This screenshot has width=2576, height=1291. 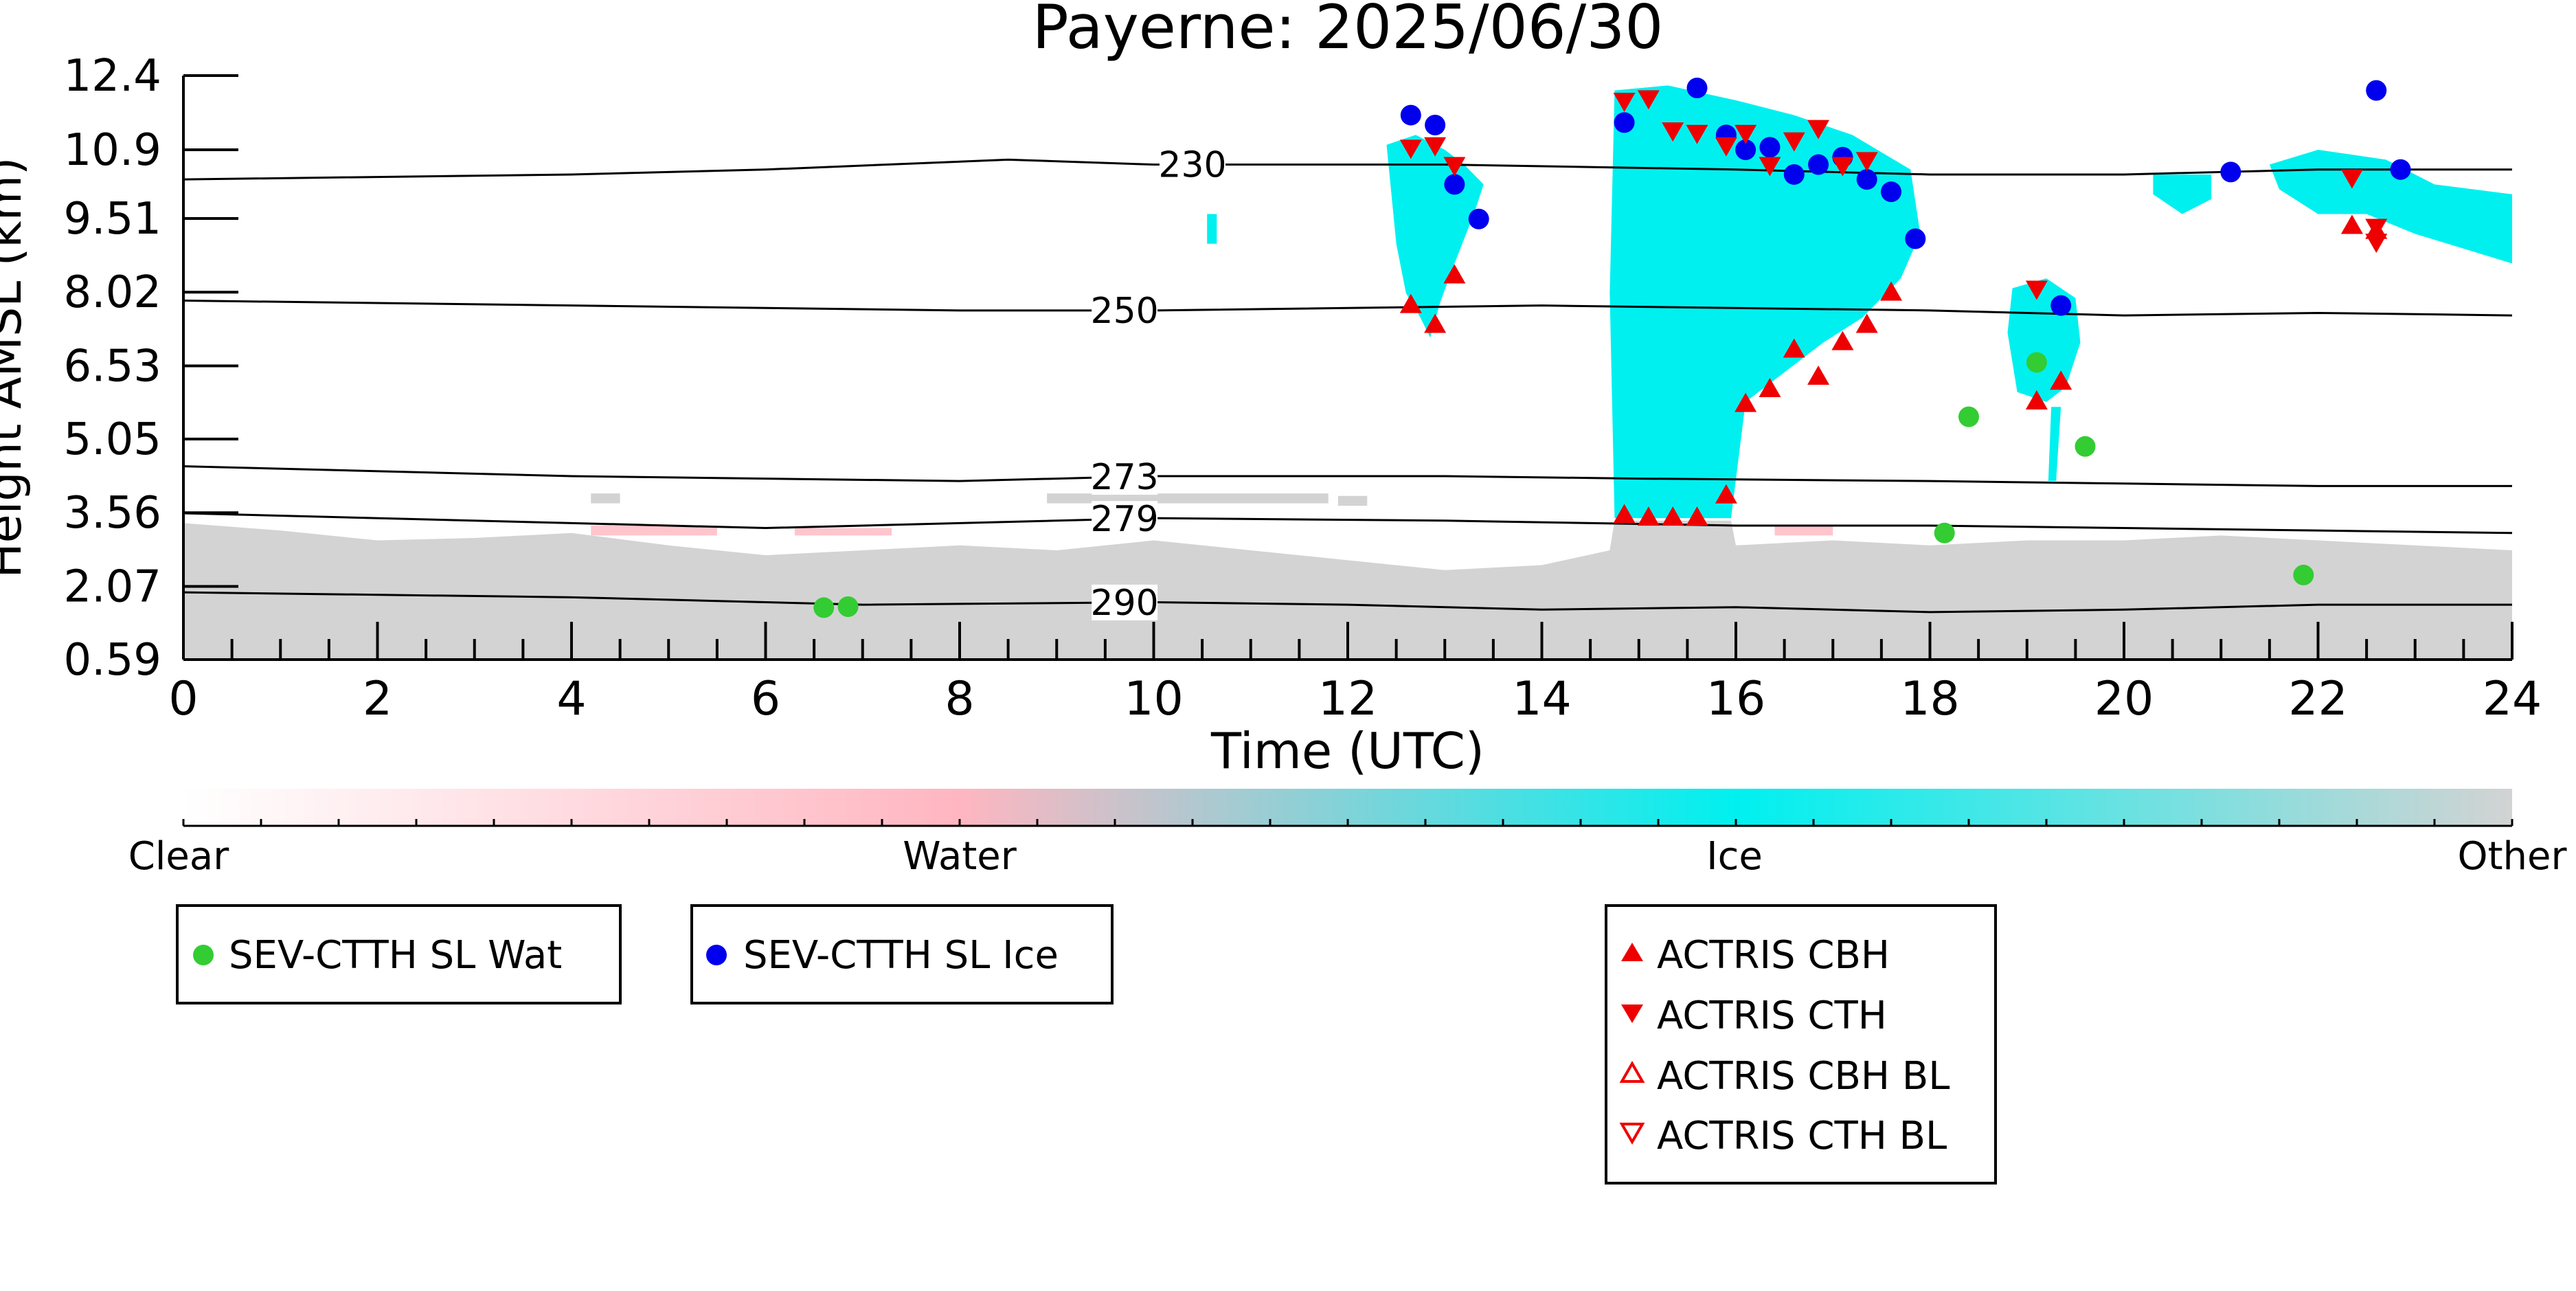 I want to click on legend-marker-sev-ice, so click(x=716, y=955).